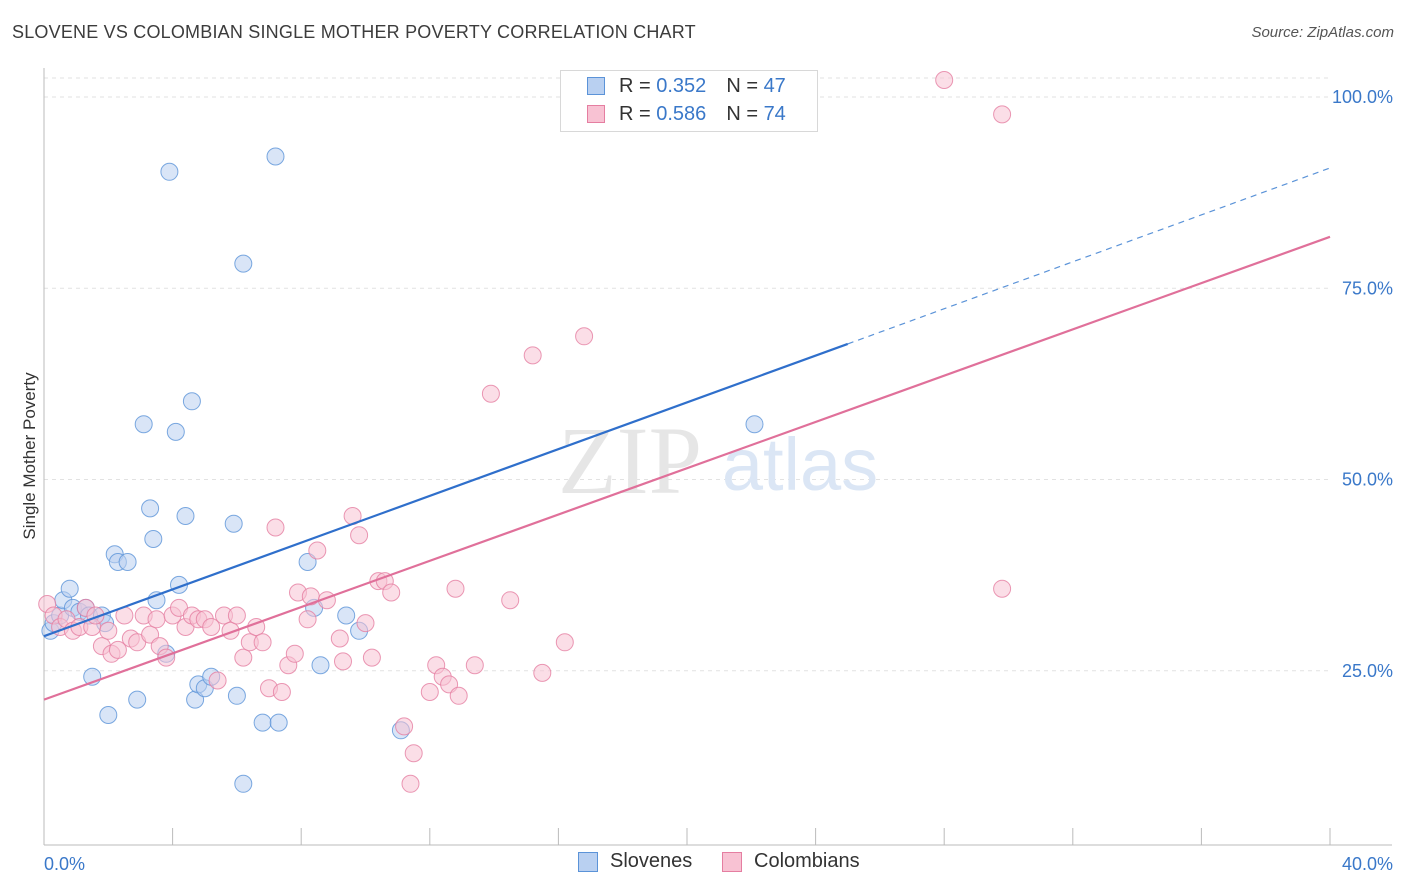  What do you see at coordinates (630, 460) in the screenshot?
I see `watermark-zip: ZIP` at bounding box center [630, 460].